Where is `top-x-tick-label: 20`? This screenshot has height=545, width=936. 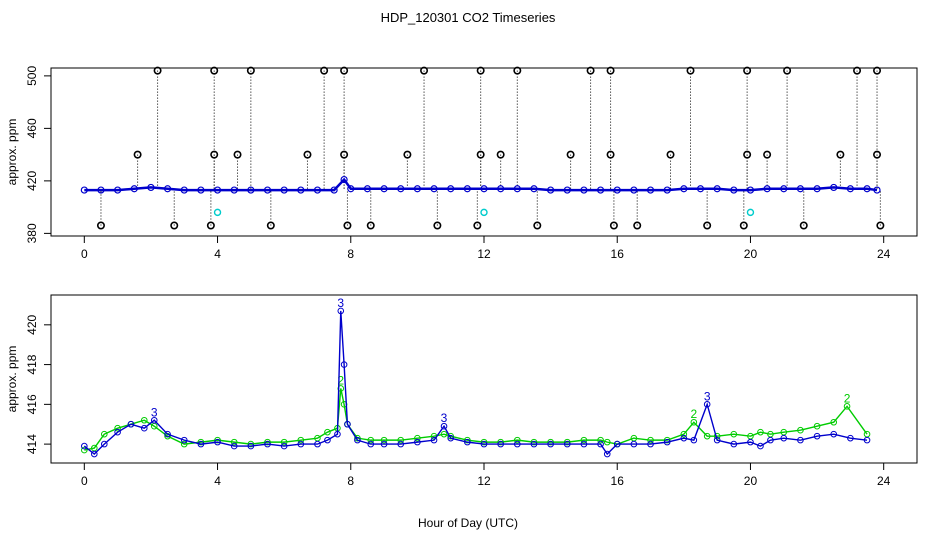 top-x-tick-label: 20 is located at coordinates (751, 254).